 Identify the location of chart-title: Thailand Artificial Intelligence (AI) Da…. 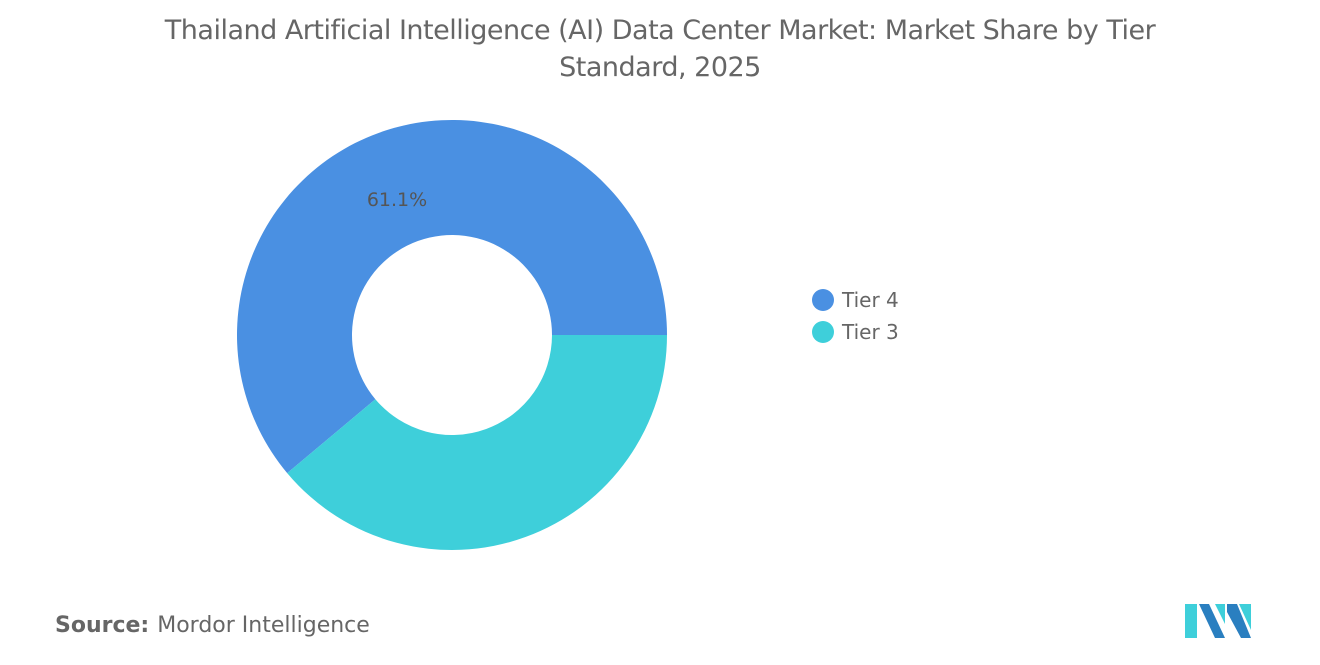
(660, 49).